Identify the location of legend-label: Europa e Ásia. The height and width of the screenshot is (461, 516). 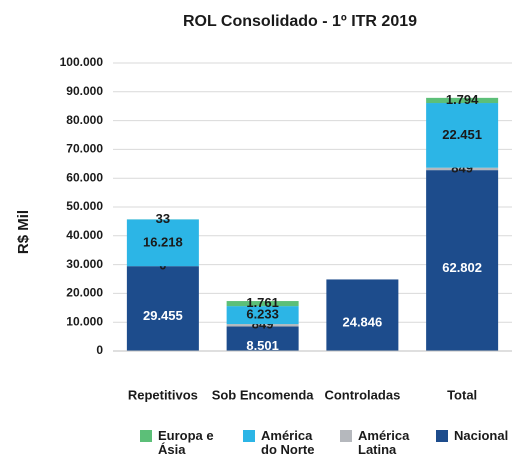
(186, 442).